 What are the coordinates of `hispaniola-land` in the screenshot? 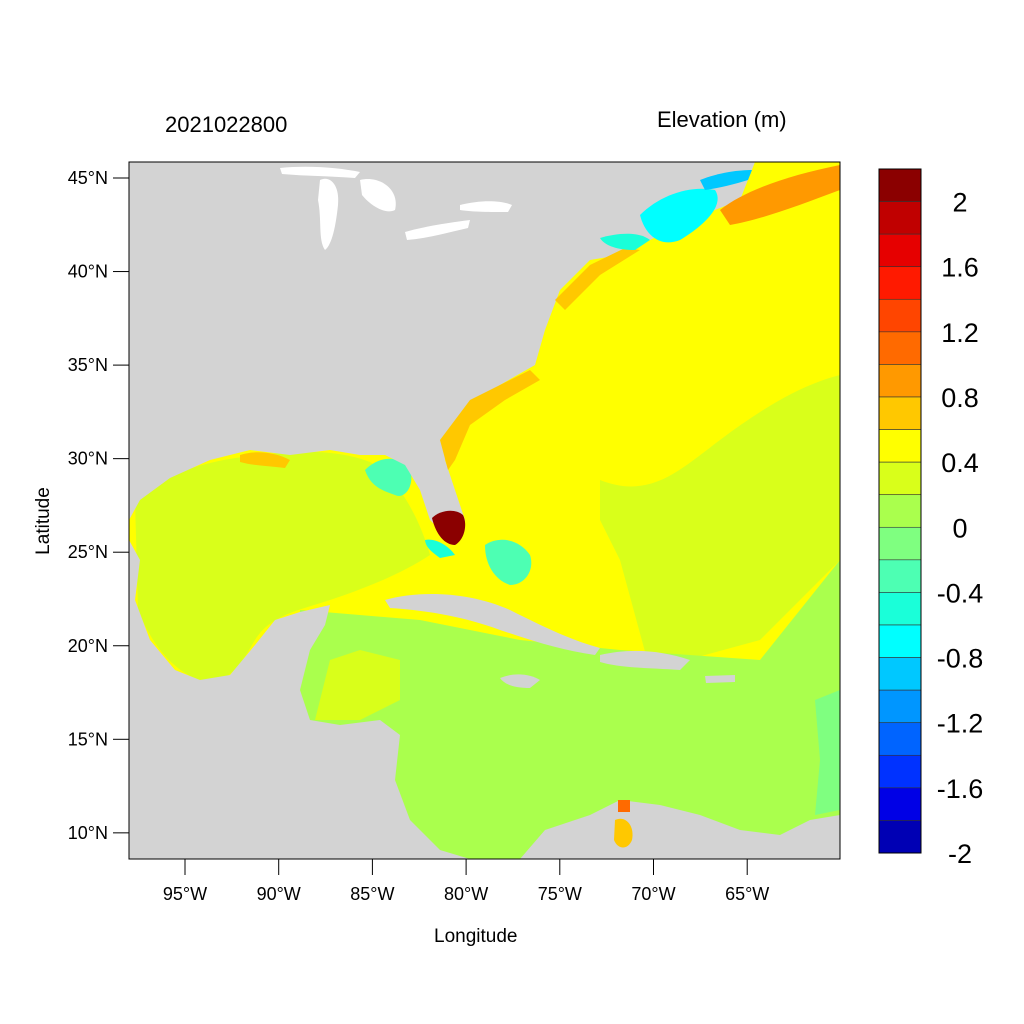 It's located at (645, 660).